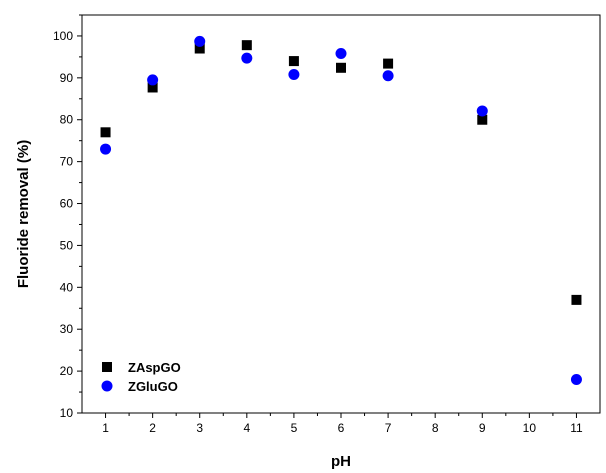  I want to click on x-tick-label: 3, so click(199, 428).